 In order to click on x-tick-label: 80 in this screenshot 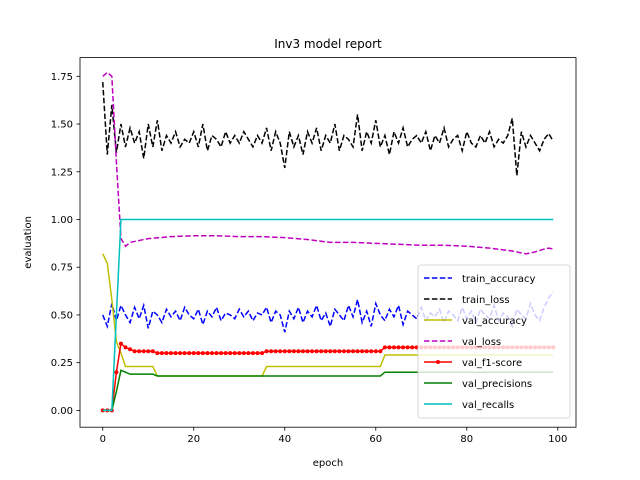, I will do `click(466, 439)`.